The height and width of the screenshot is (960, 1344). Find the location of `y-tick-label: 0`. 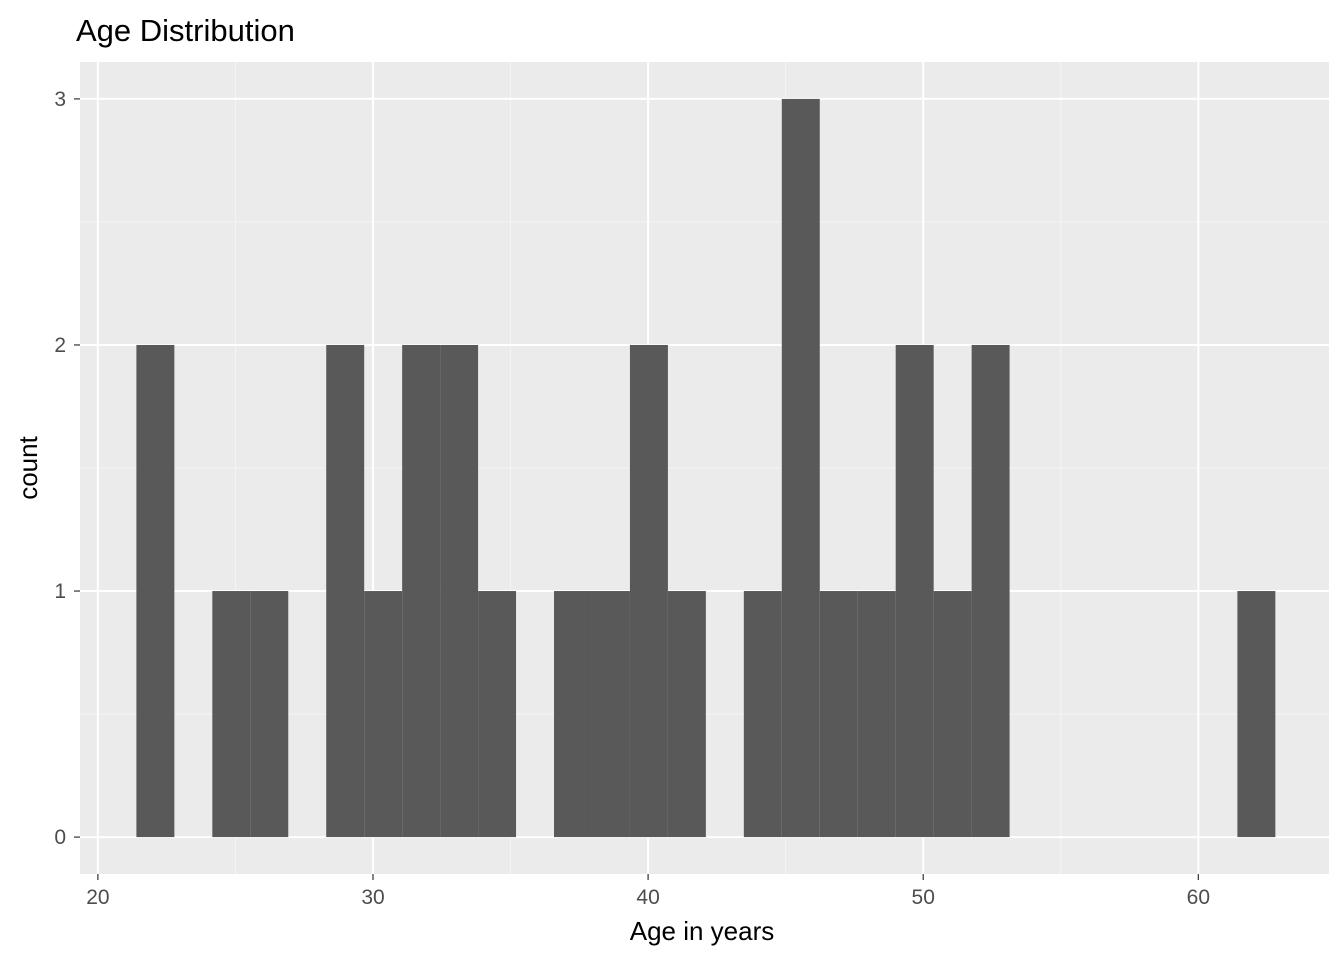

y-tick-label: 0 is located at coordinates (60, 837).